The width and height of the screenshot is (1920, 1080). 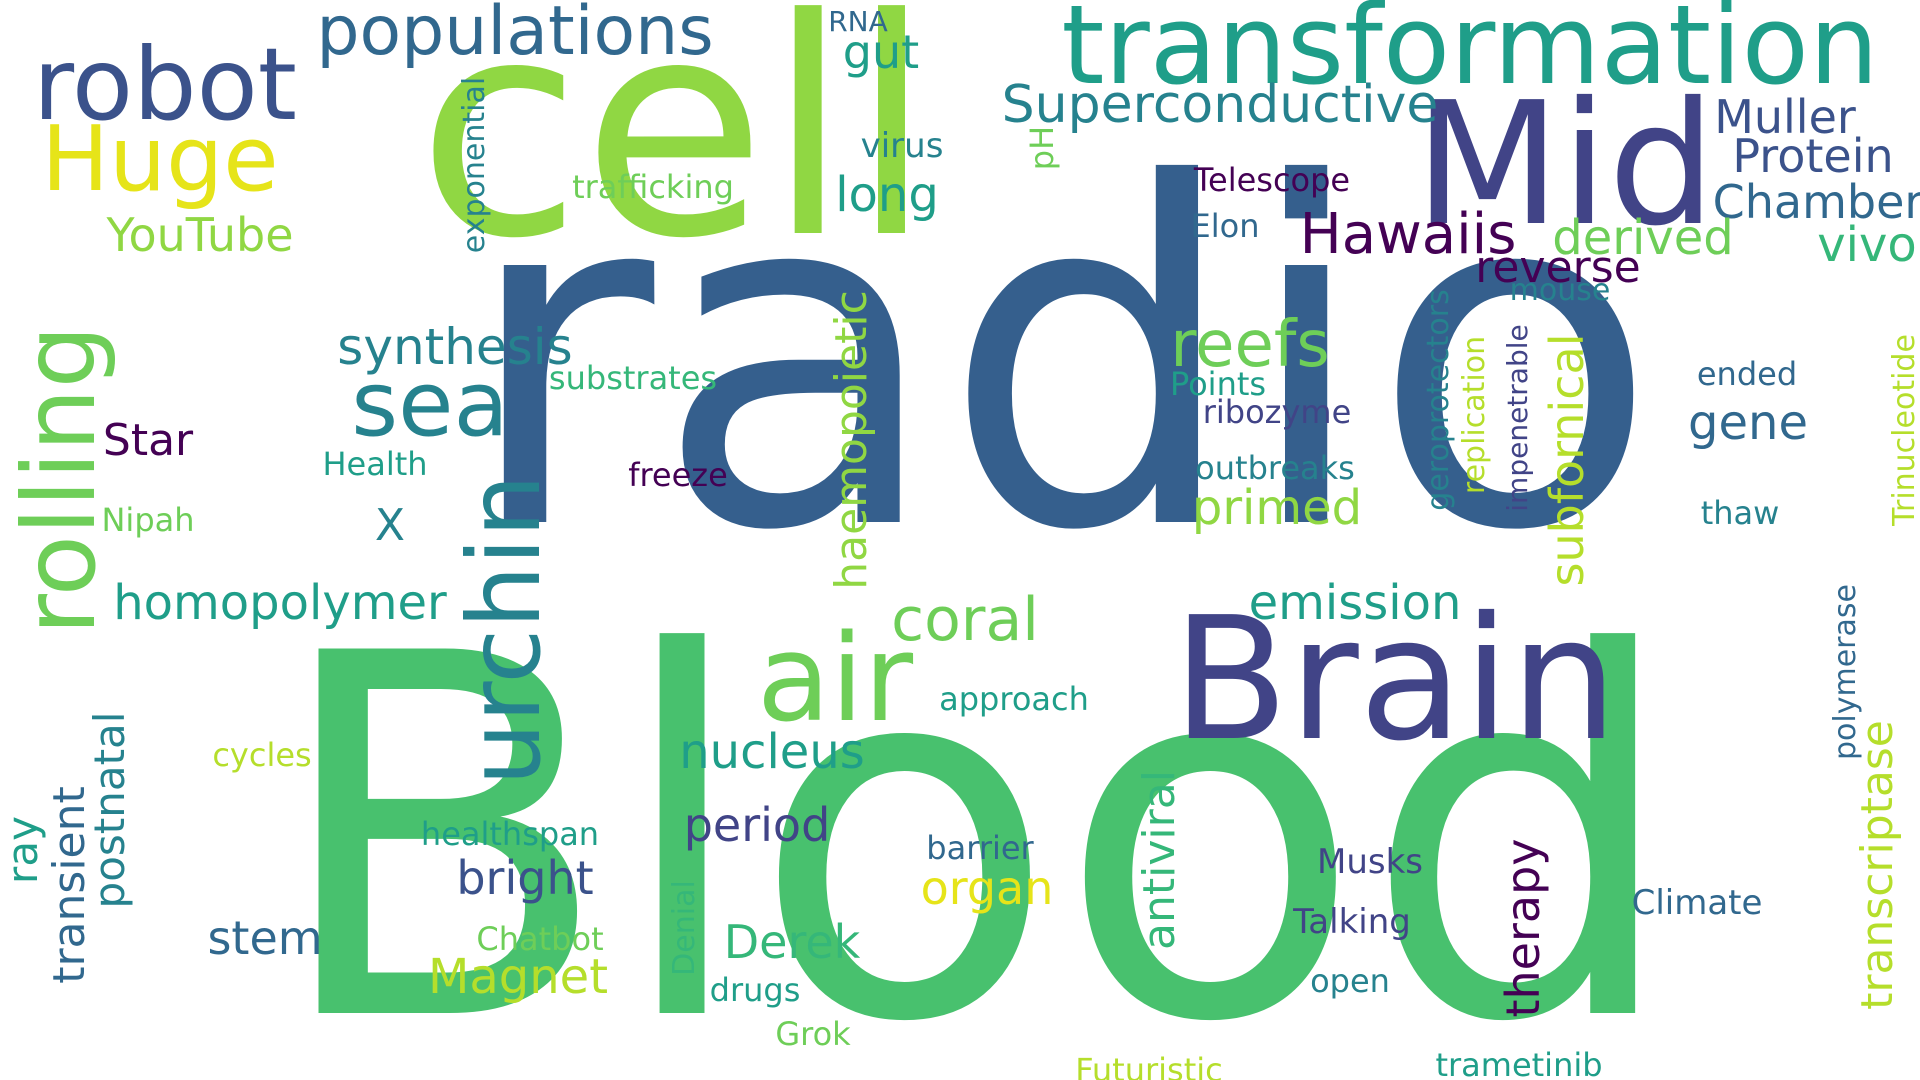 I want to click on word-populations: populations, so click(x=515, y=35).